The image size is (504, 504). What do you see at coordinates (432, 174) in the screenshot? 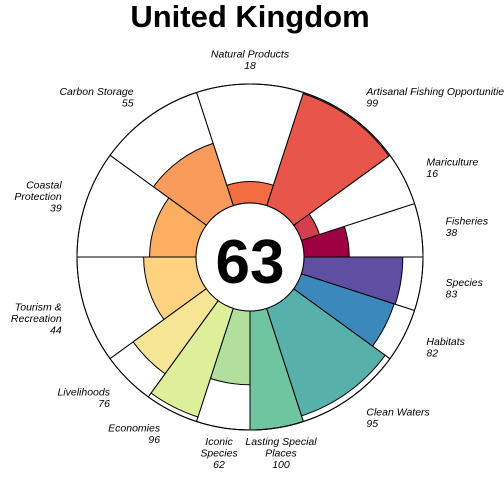
I see `goal-score: 16` at bounding box center [432, 174].